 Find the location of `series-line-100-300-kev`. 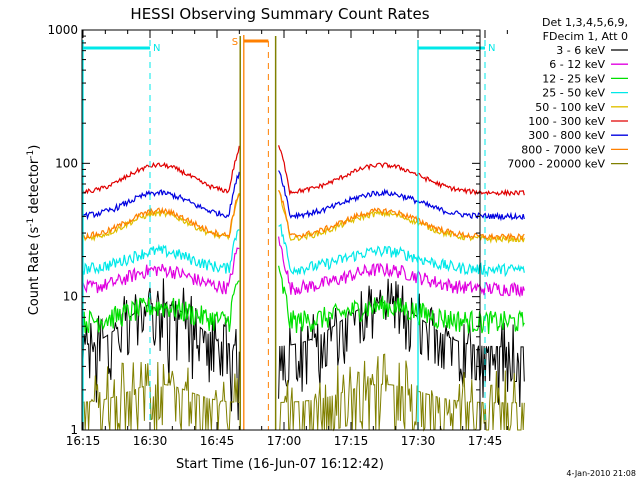

series-line-100-300-kev is located at coordinates (303, 171).